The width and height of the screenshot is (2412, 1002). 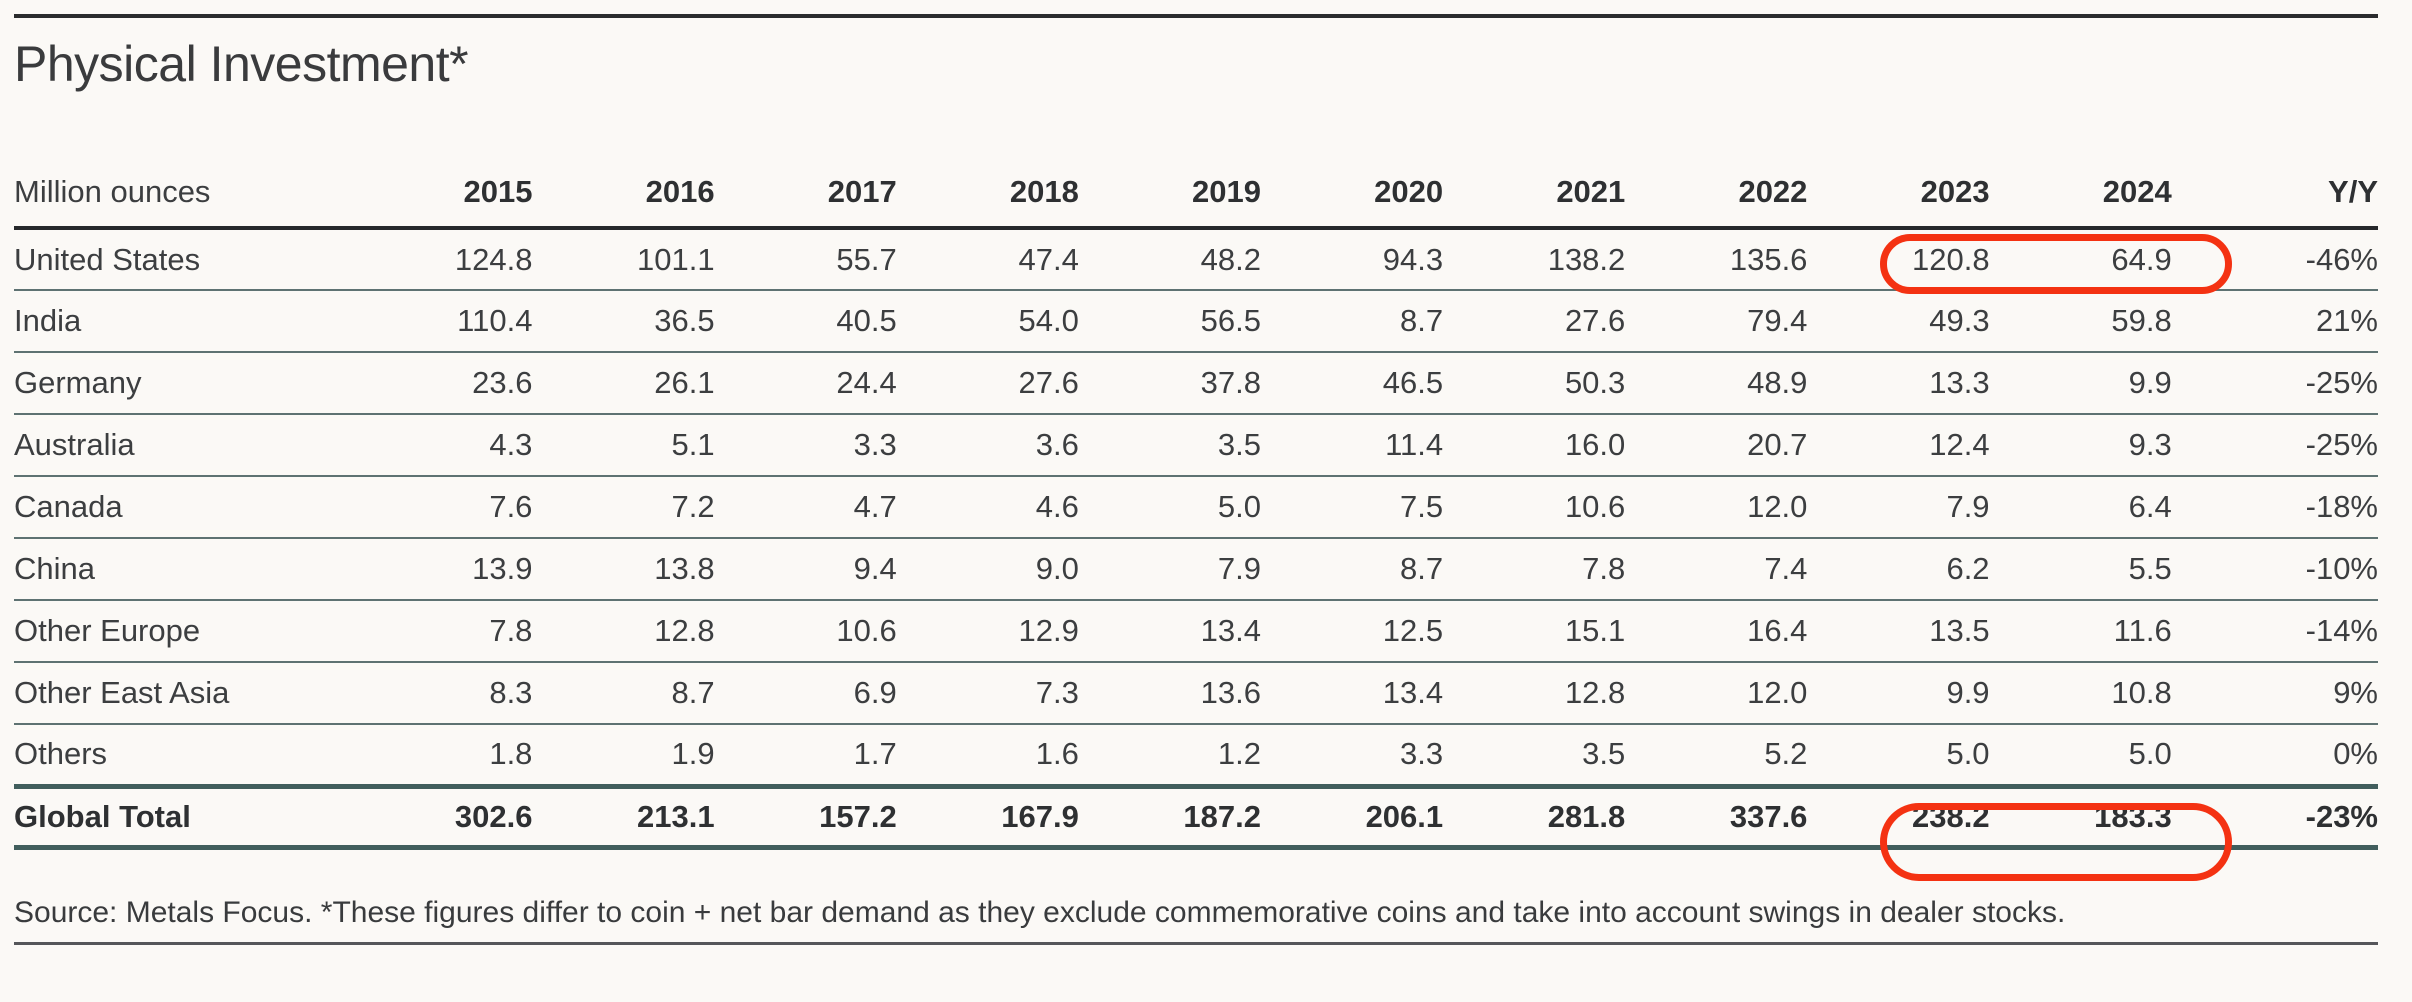 I want to click on value-cell: 40.5, so click(x=866, y=320).